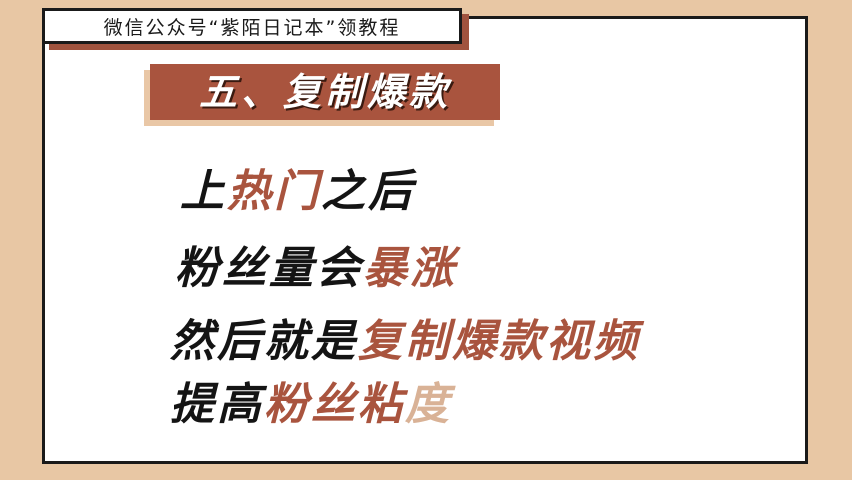 The height and width of the screenshot is (480, 852). I want to click on text-fragment: 之后, so click(368, 191).